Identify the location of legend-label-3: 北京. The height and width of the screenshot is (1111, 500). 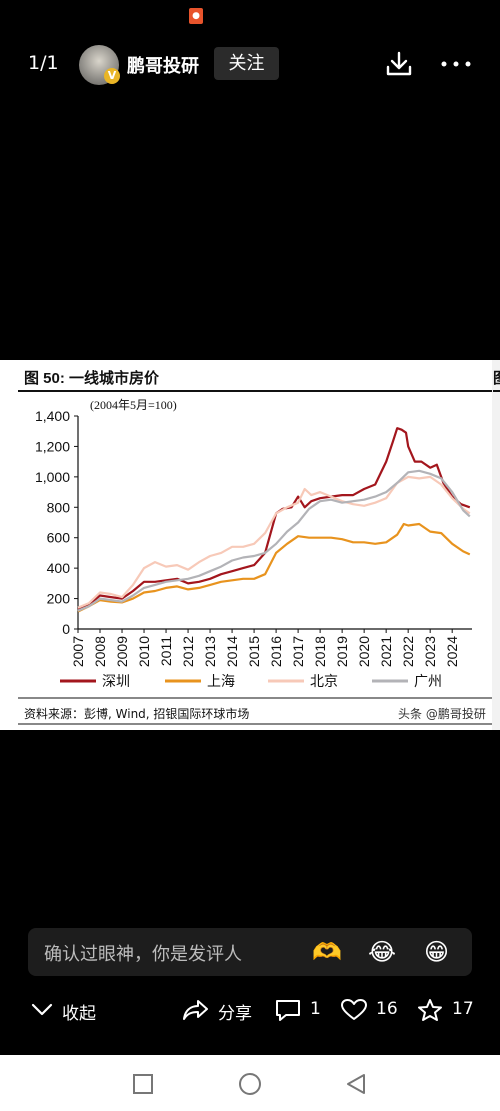
(324, 682).